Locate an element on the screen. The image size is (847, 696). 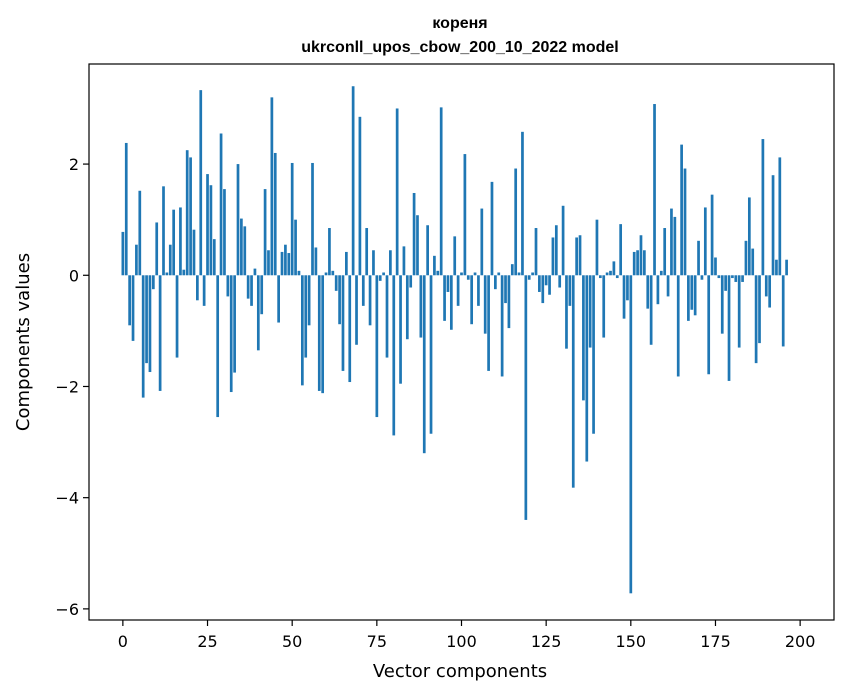
y-axis-label: Components values is located at coordinates (23, 342).